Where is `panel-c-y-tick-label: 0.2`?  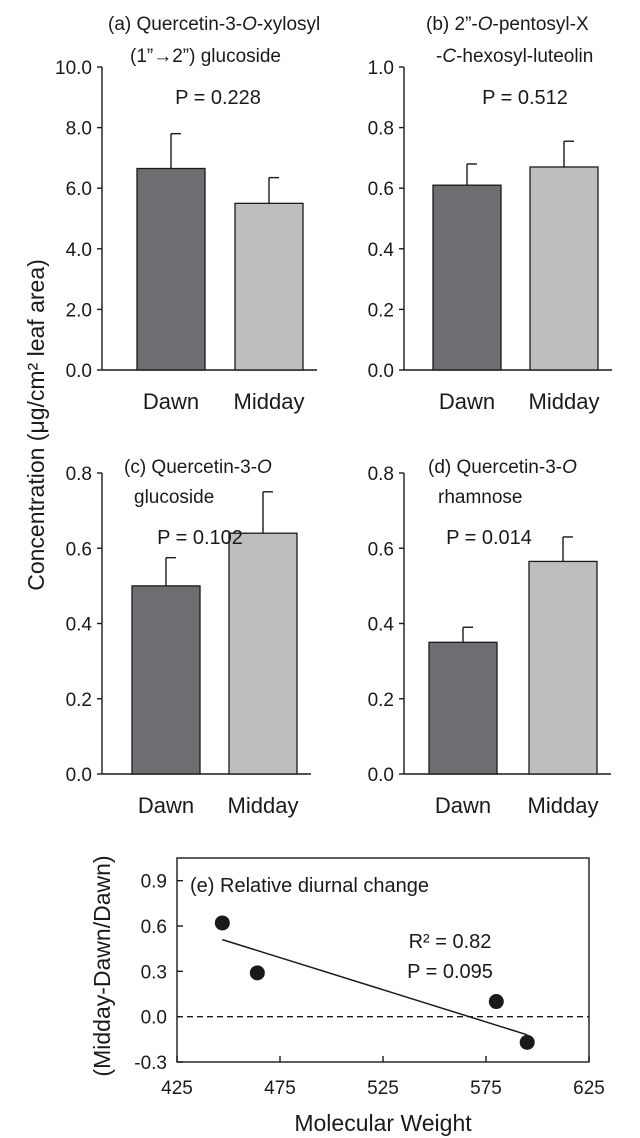
panel-c-y-tick-label: 0.2 is located at coordinates (79, 700).